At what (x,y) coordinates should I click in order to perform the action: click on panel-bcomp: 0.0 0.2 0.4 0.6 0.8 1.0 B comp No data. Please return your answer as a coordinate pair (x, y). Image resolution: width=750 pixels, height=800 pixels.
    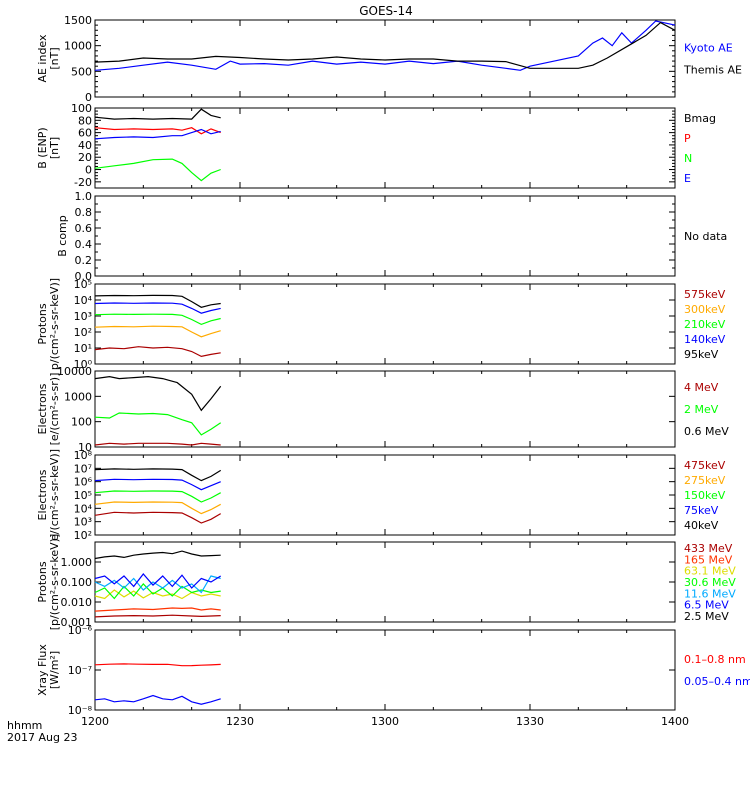
    Looking at the image, I should click on (391, 236).